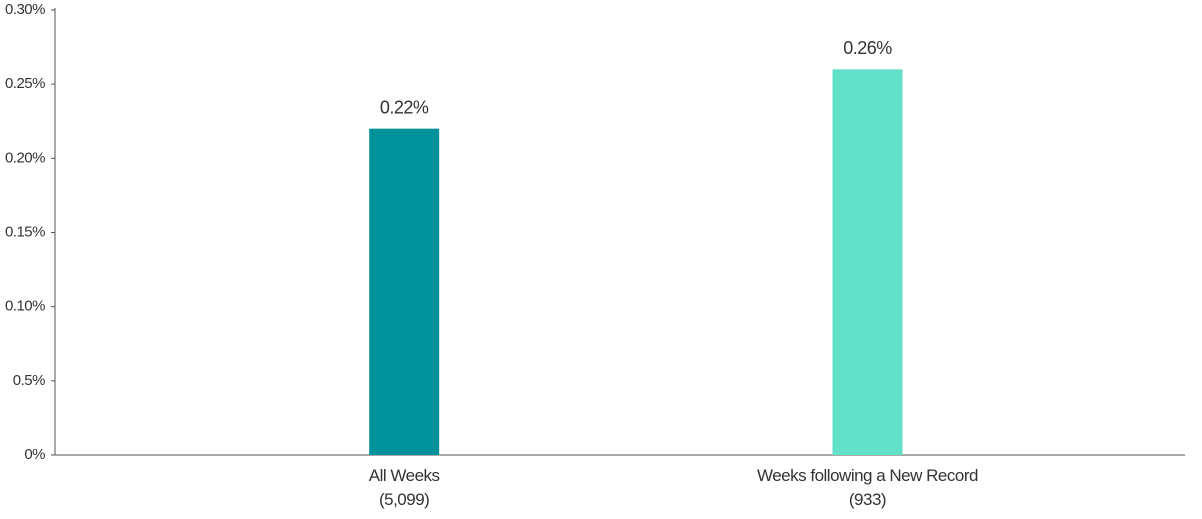 Image resolution: width=1202 pixels, height=519 pixels. Describe the element at coordinates (25, 9) in the screenshot. I see `y-tick-label: 0.30%` at that location.